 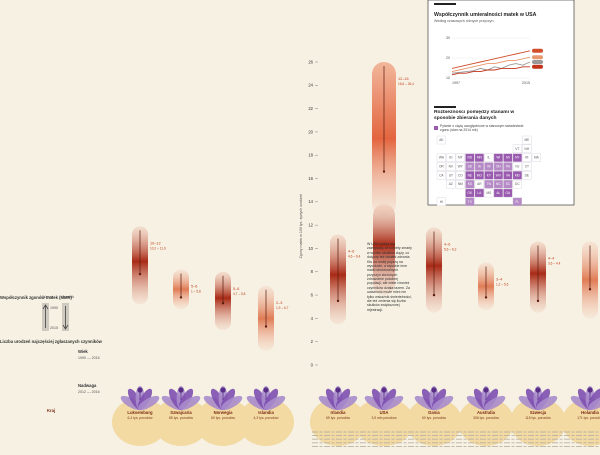 I want to click on range-label: 4–6, so click(x=447, y=244).